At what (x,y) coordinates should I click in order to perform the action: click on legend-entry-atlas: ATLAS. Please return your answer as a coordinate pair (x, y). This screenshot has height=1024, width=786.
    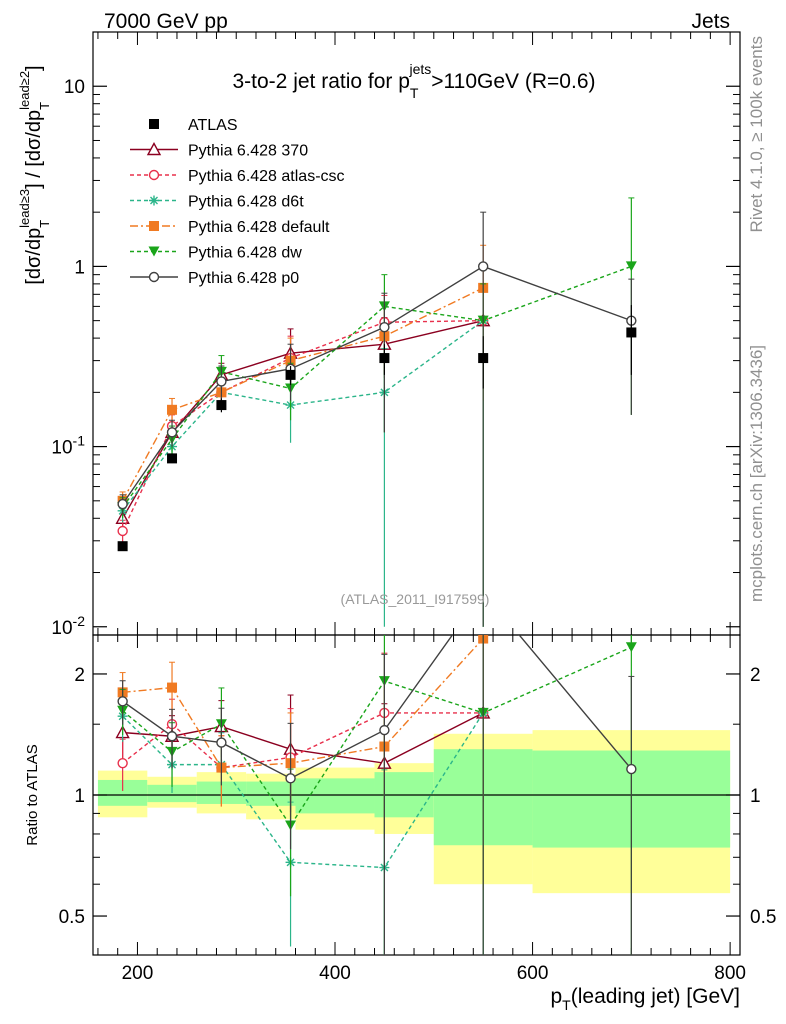
    Looking at the image, I should click on (193, 125).